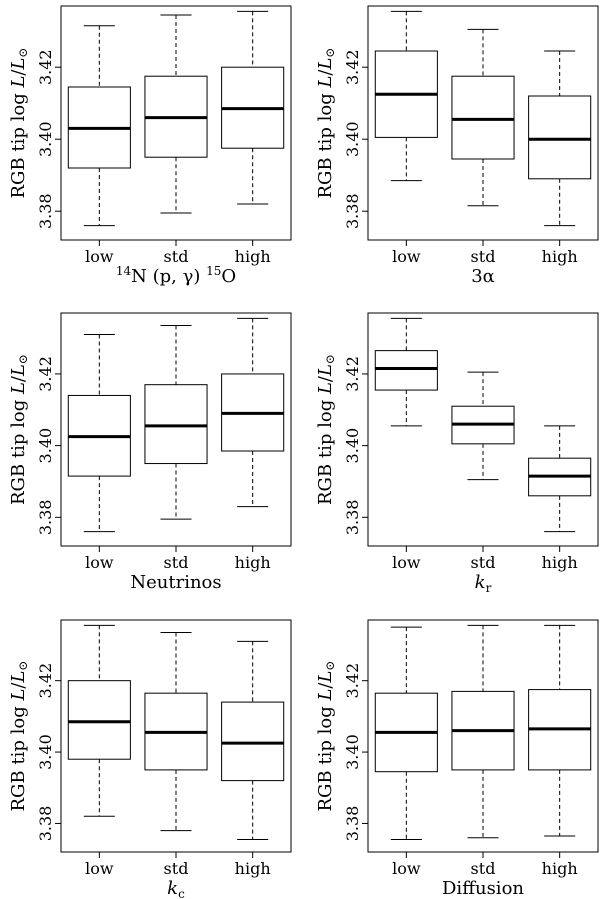 This screenshot has width=600, height=899. I want to click on x-axis-title: kr, so click(483, 583).